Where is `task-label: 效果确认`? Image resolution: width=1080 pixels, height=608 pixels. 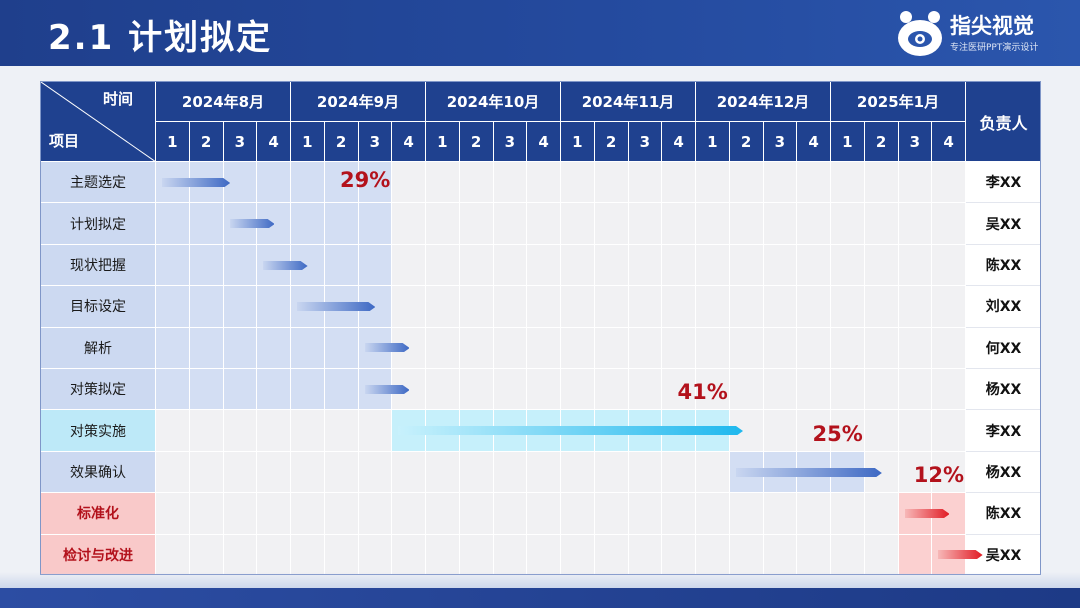
task-label: 效果确认 is located at coordinates (98, 472).